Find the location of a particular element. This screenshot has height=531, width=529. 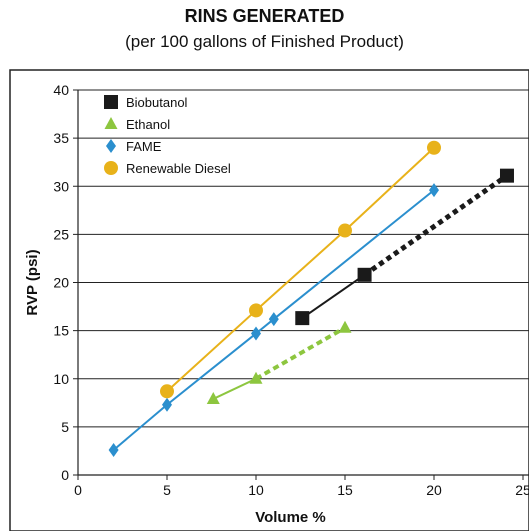

series-biobutanol is located at coordinates (404, 247).